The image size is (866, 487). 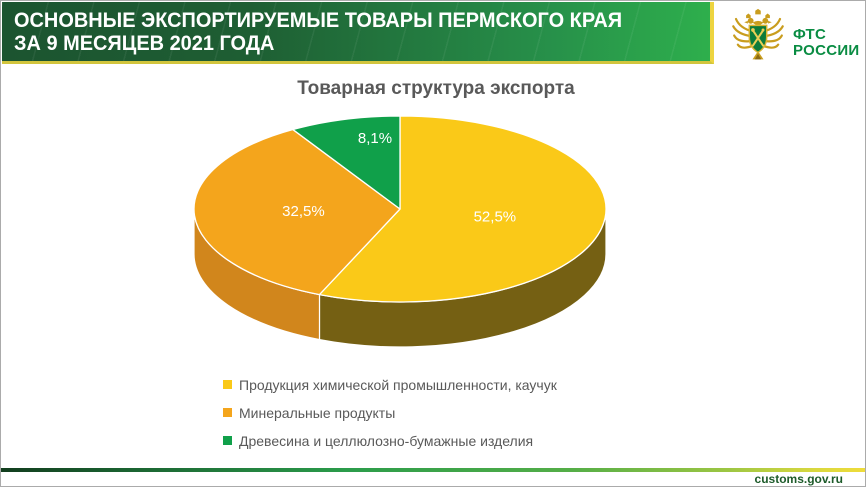 I want to click on page-title-line2: ЗА 9 МЕСЯЦЕВ 2021 ГОДА, so click(x=144, y=43).